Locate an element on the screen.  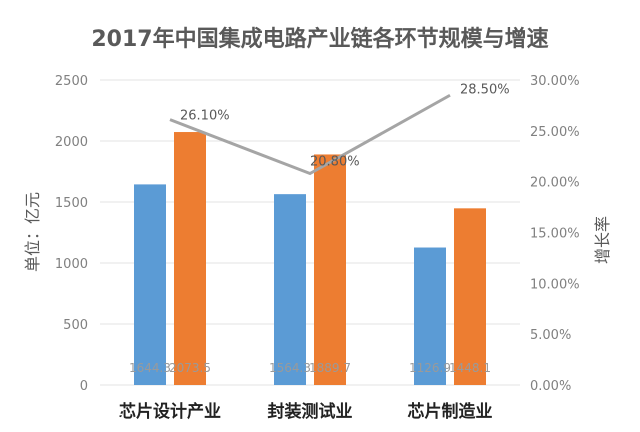
bar-value-label: 1889.7 is located at coordinates (330, 368).